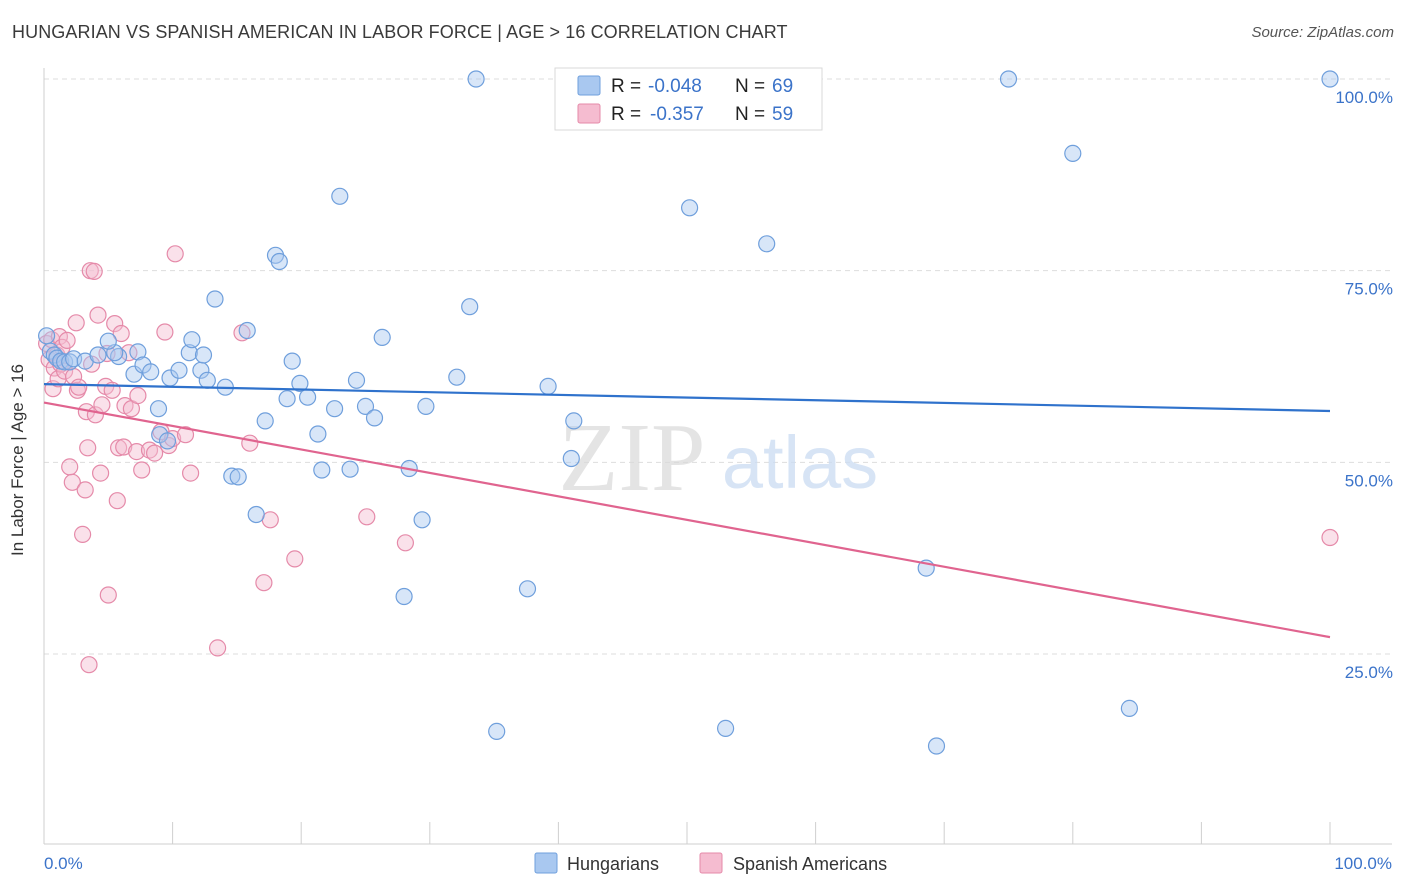 The image size is (1406, 892). What do you see at coordinates (589, 113) in the screenshot?
I see `legend-pink-swatch` at bounding box center [589, 113].